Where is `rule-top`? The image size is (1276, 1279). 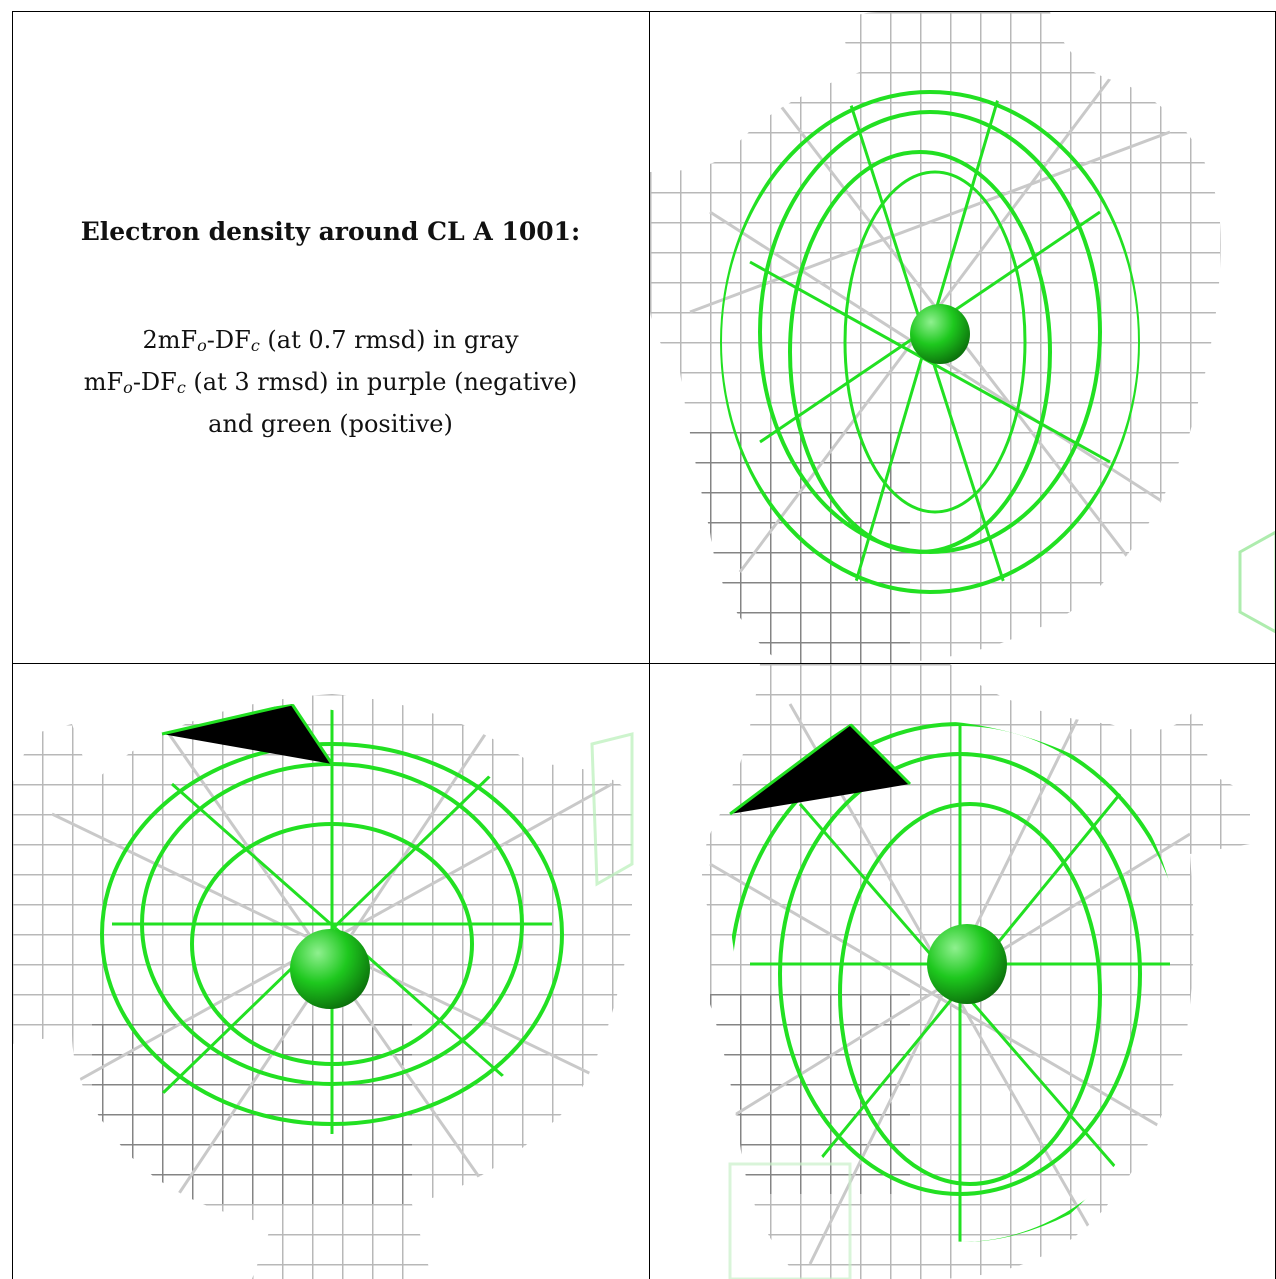 rule-top is located at coordinates (644, 11).